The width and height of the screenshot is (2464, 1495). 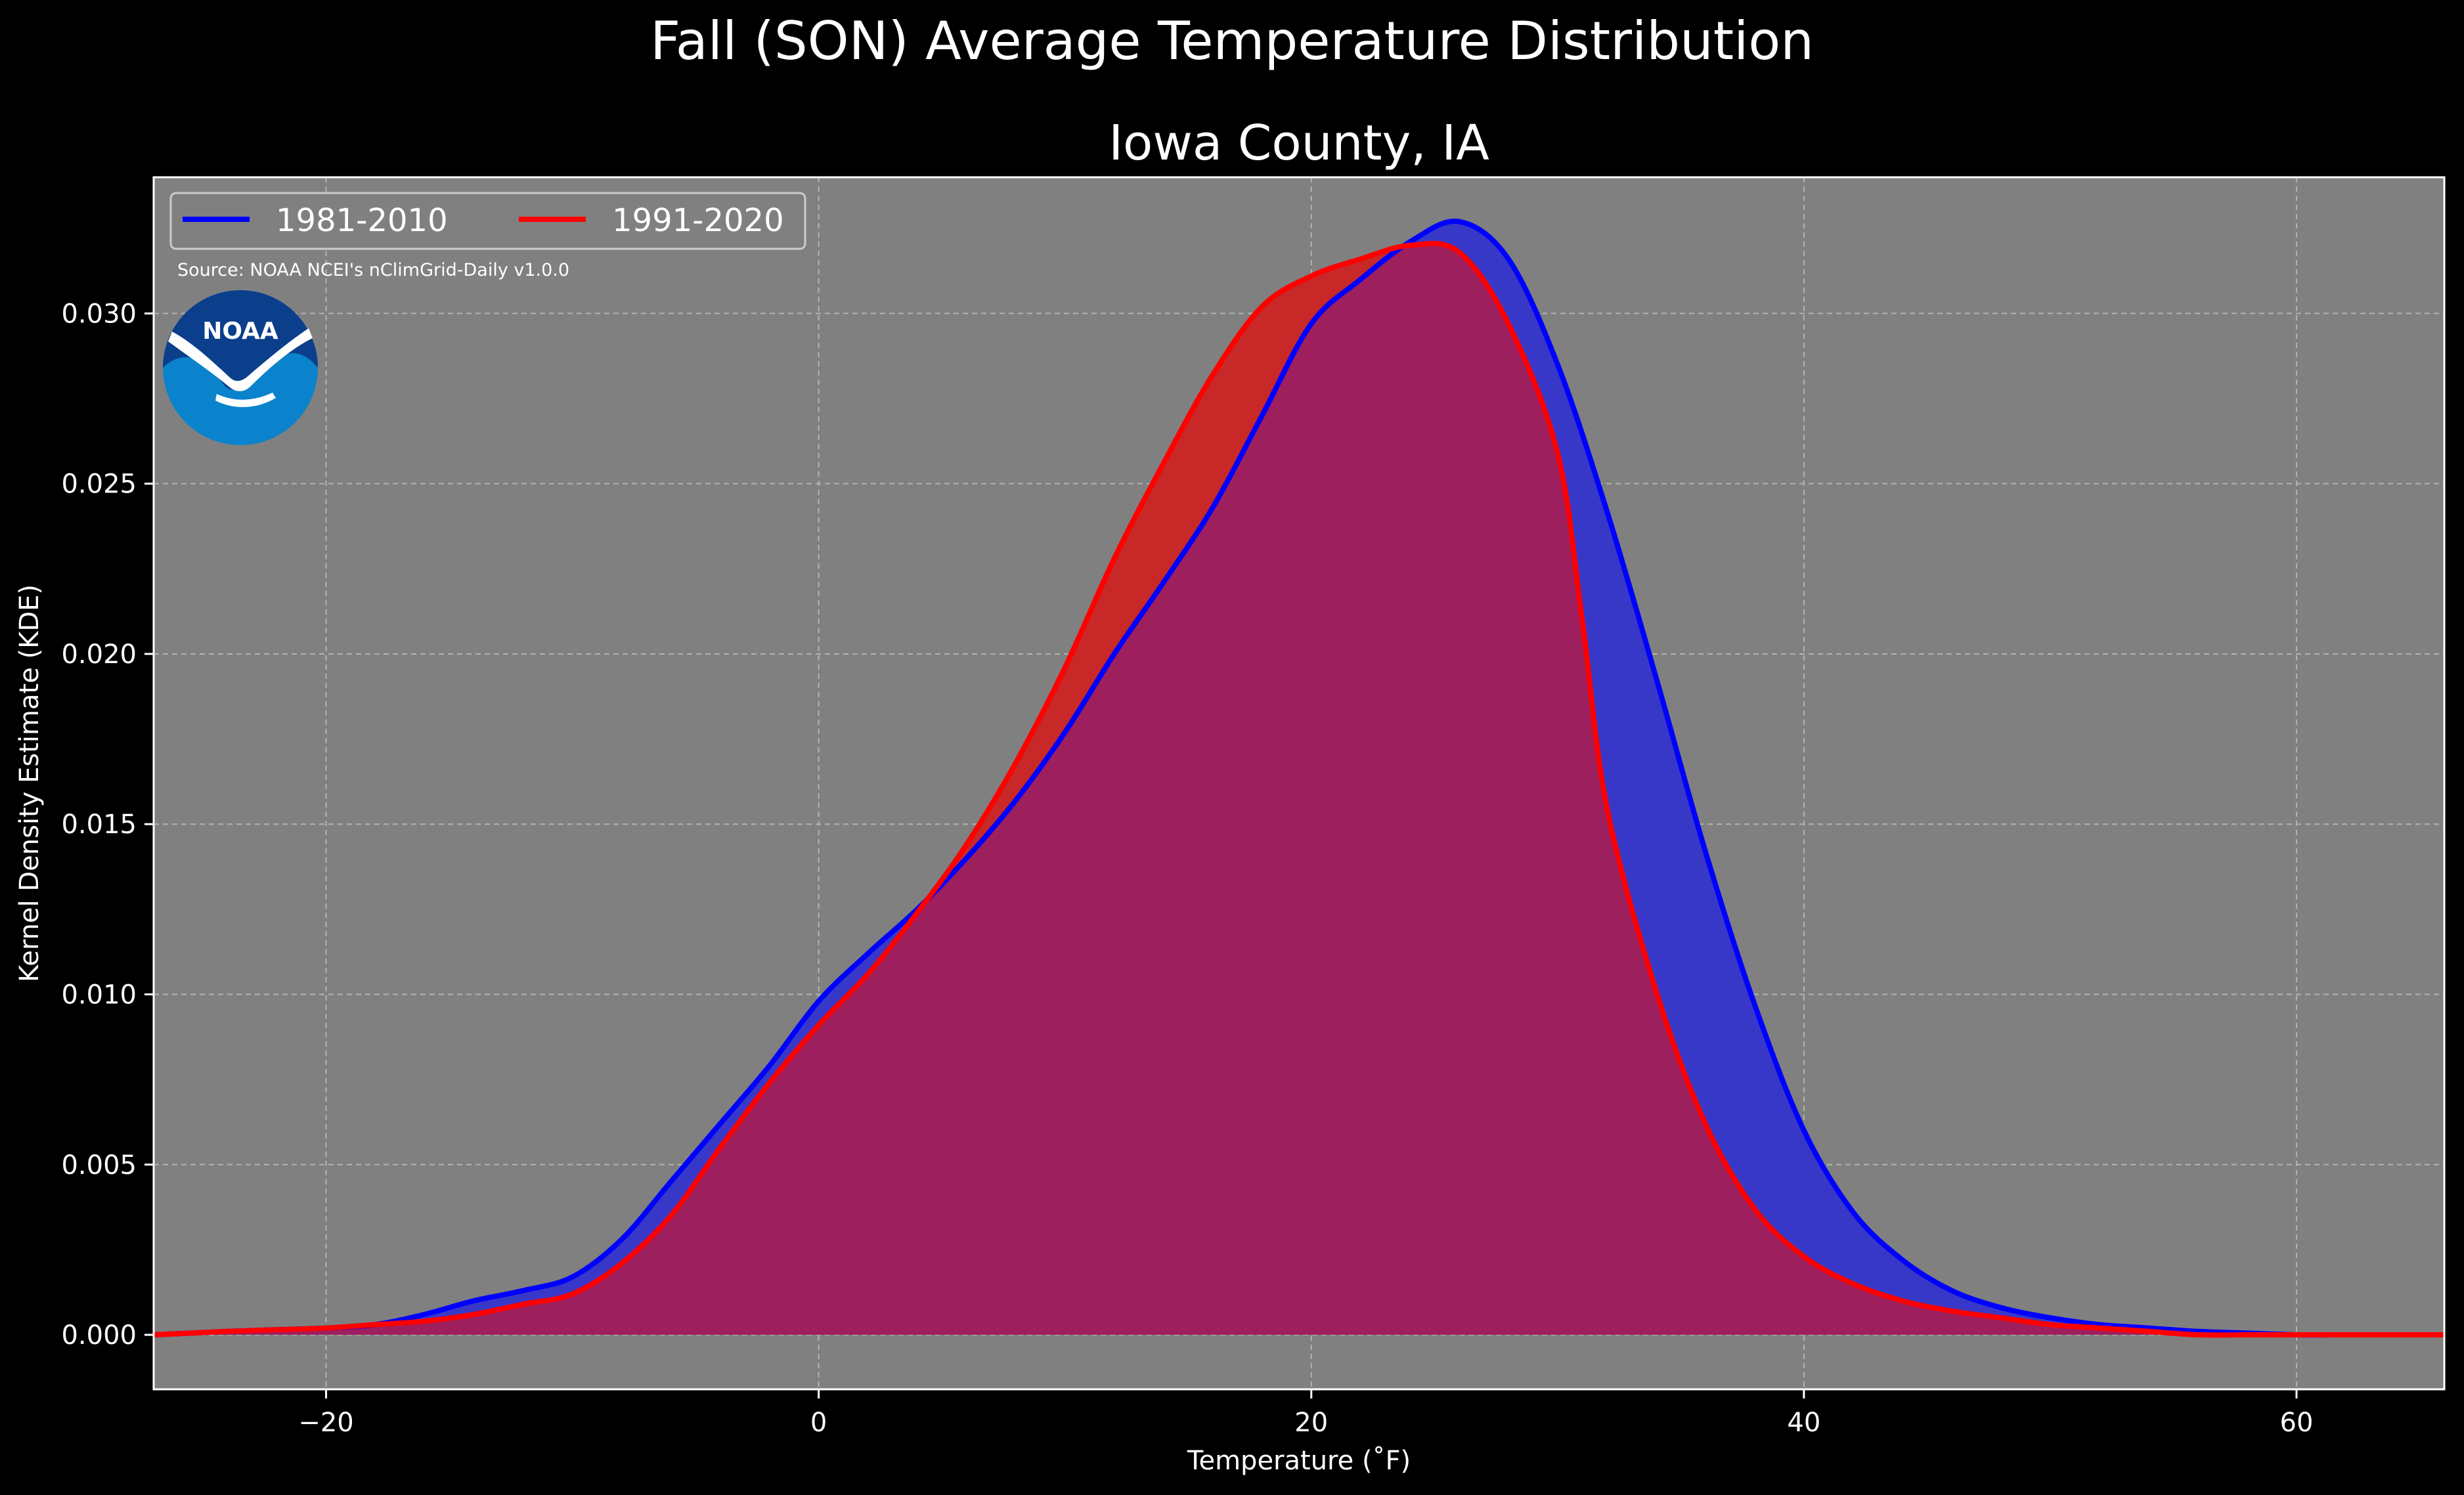 What do you see at coordinates (99, 484) in the screenshot?
I see `y-tick-label: 0.025` at bounding box center [99, 484].